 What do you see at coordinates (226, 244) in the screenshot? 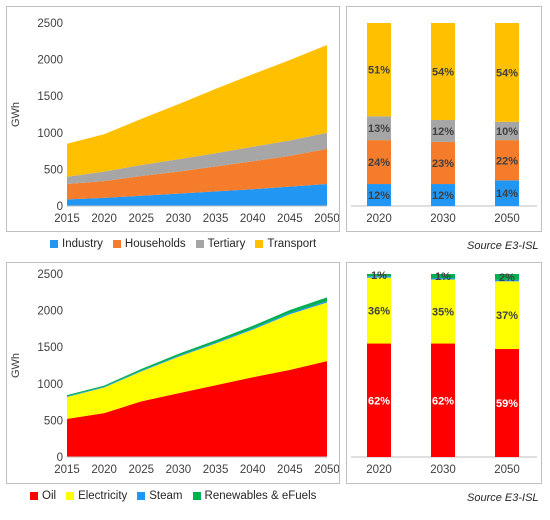
I see `legend-label: Tertiary` at bounding box center [226, 244].